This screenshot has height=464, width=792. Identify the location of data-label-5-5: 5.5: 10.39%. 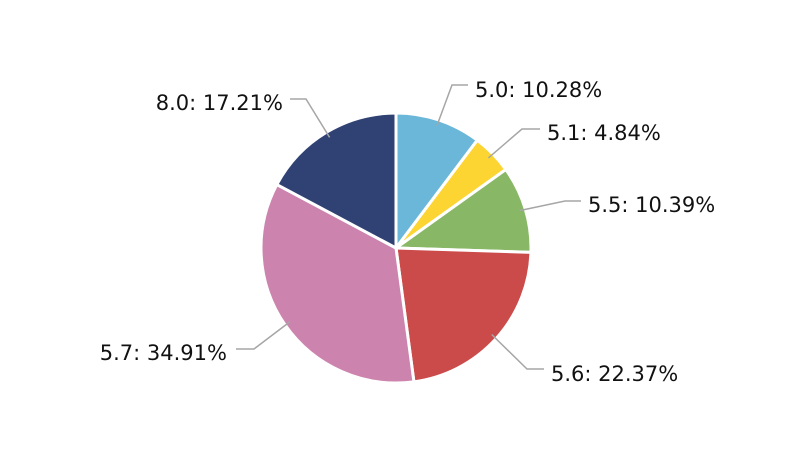
(651, 205).